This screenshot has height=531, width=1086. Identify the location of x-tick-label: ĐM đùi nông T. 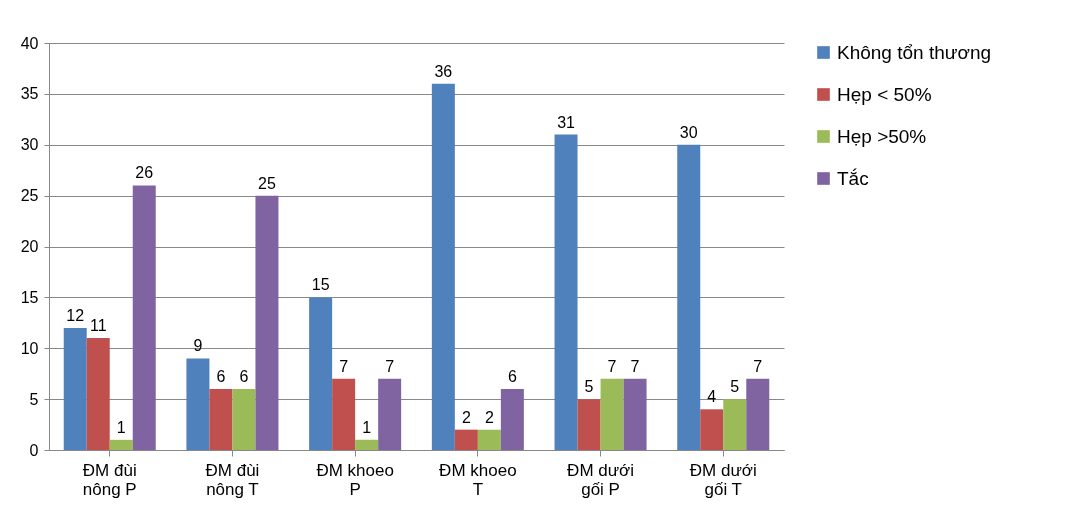
(232, 479).